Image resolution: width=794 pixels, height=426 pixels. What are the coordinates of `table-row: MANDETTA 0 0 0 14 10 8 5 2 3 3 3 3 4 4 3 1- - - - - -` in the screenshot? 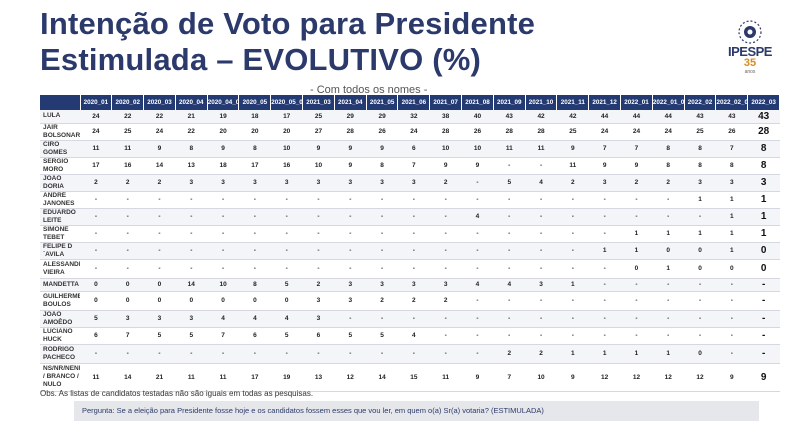 It's located at (410, 285).